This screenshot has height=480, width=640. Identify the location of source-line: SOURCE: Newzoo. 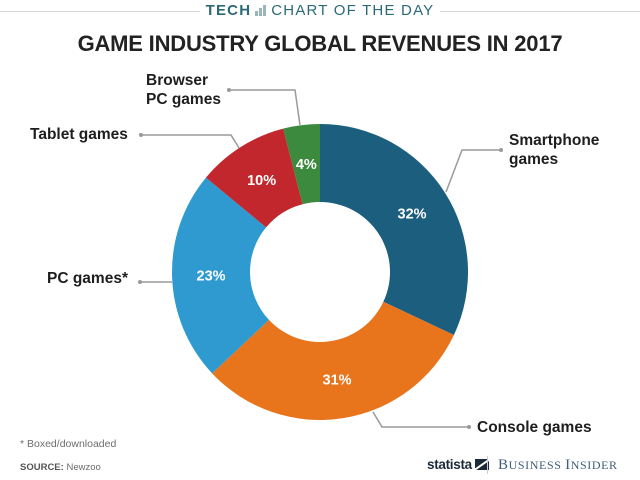
(60, 467).